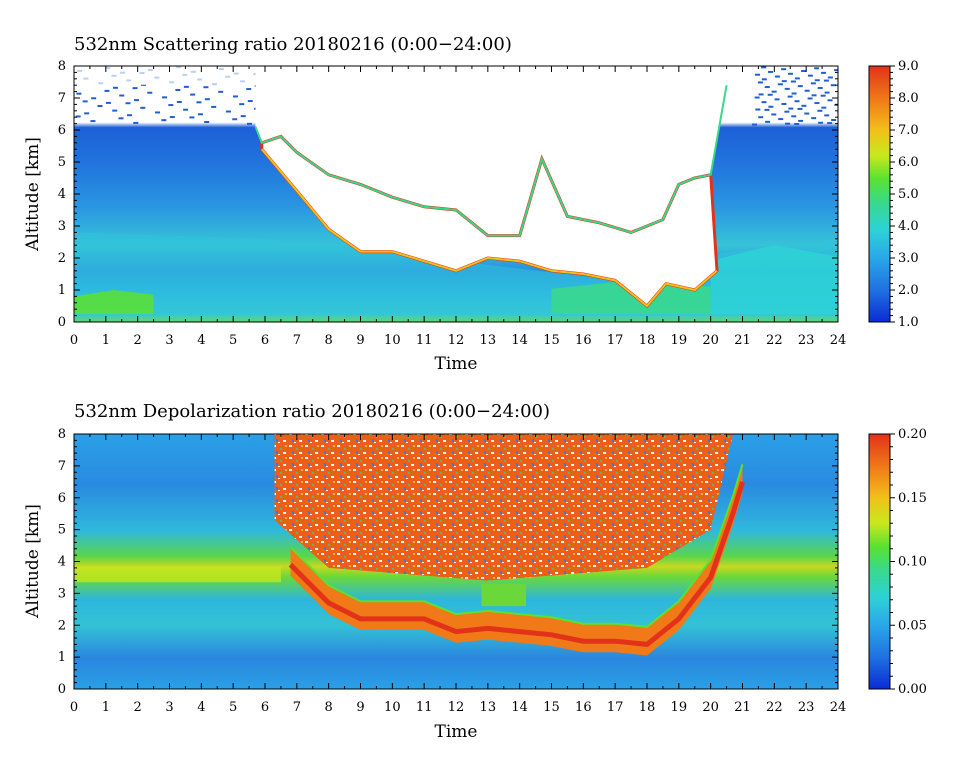  I want to click on noisy-high-depol, so click(503, 507).